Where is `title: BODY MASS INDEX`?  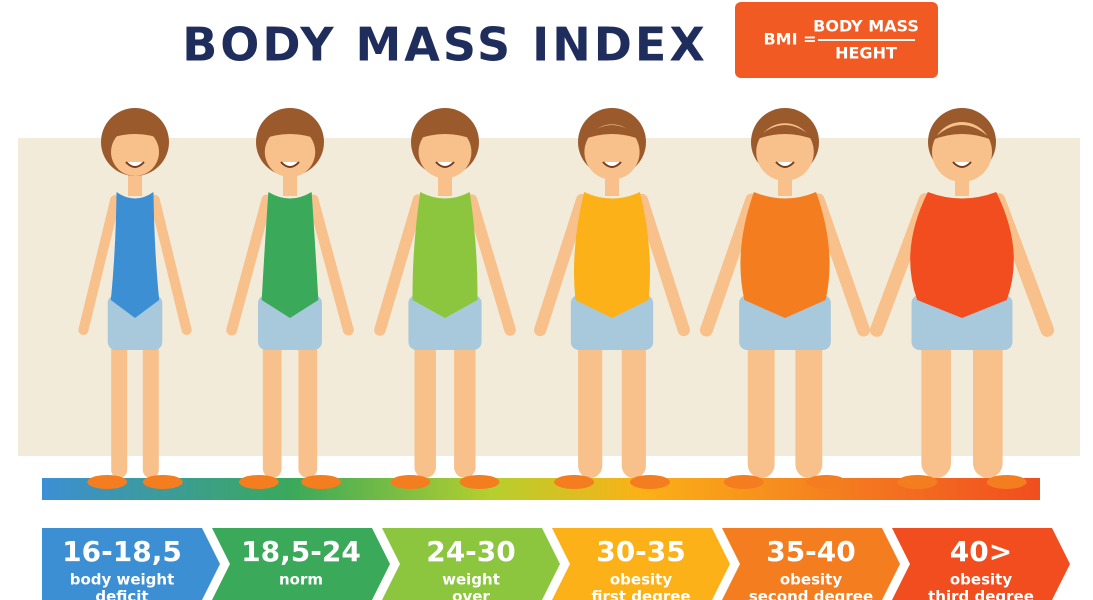
title: BODY MASS INDEX is located at coordinates (445, 45).